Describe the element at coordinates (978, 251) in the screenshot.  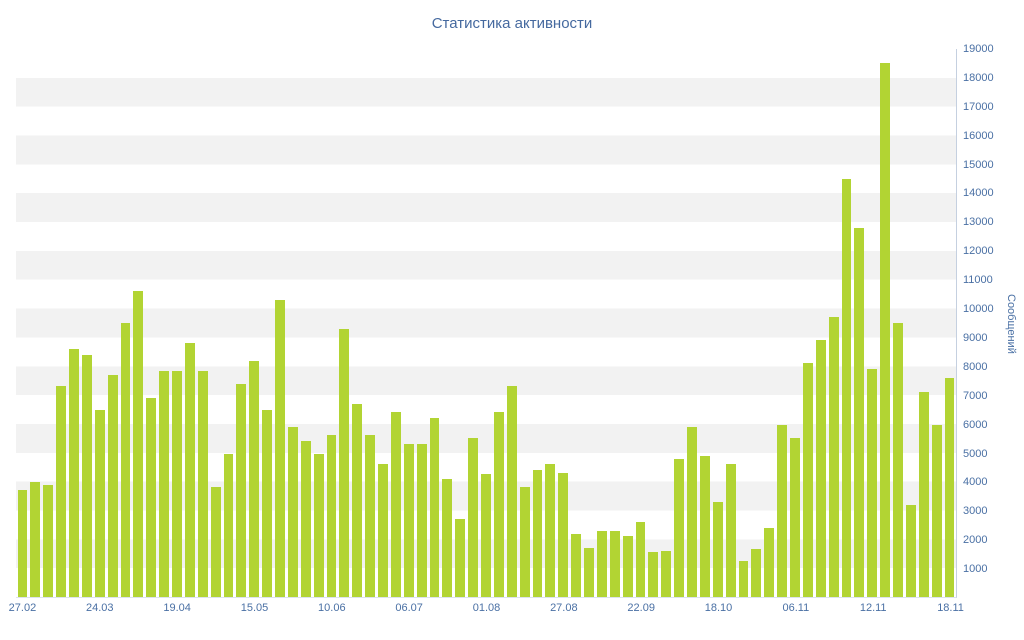
I see `y-tick-label: 12000` at that location.